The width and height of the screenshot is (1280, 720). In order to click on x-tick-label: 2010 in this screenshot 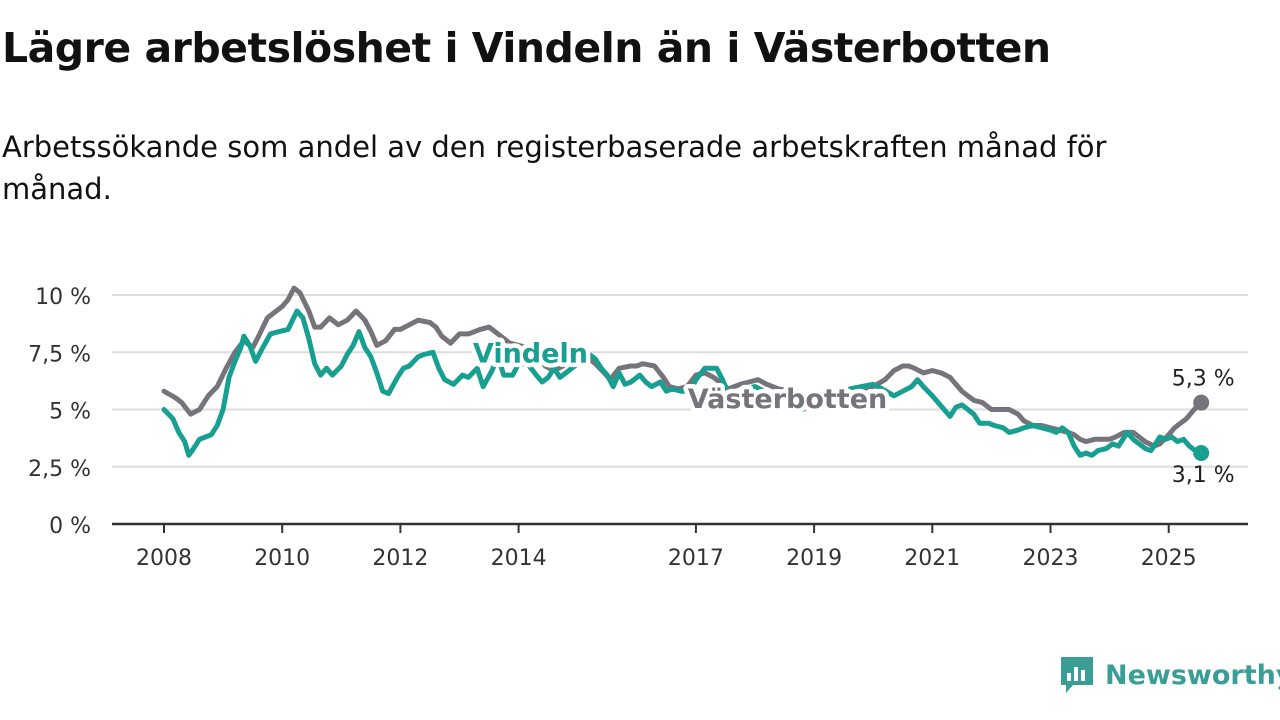, I will do `click(282, 558)`.